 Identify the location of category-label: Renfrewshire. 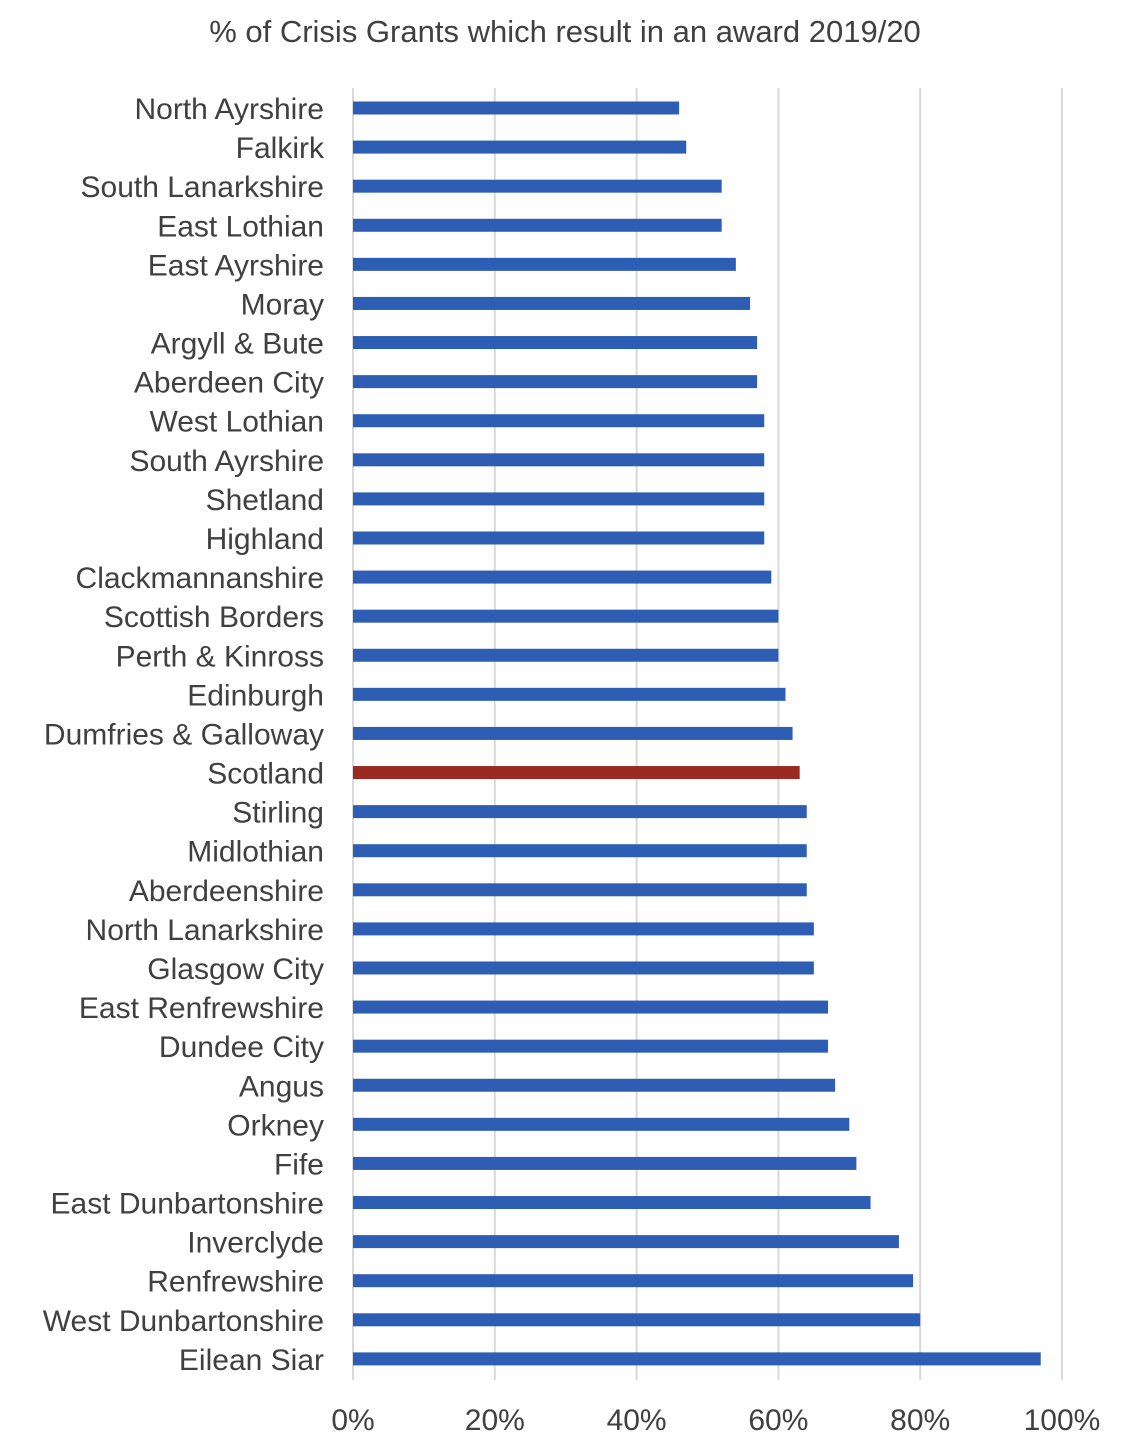
(235, 1282).